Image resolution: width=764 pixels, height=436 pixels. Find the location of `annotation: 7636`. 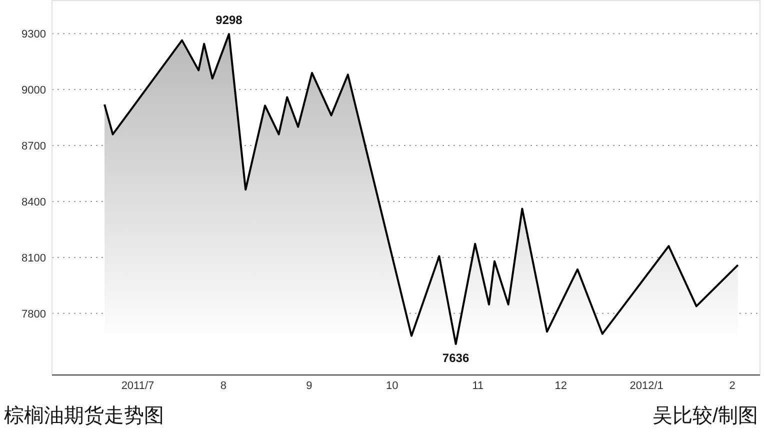

annotation: 7636 is located at coordinates (456, 358).